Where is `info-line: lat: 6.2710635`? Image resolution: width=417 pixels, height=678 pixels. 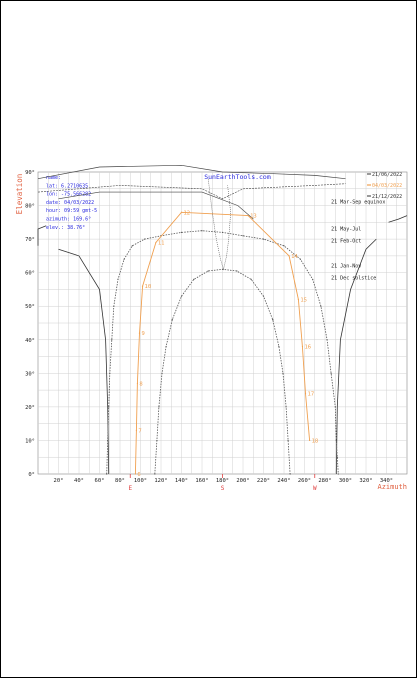 info-line: lat: 6.2710635 is located at coordinates (67, 186).